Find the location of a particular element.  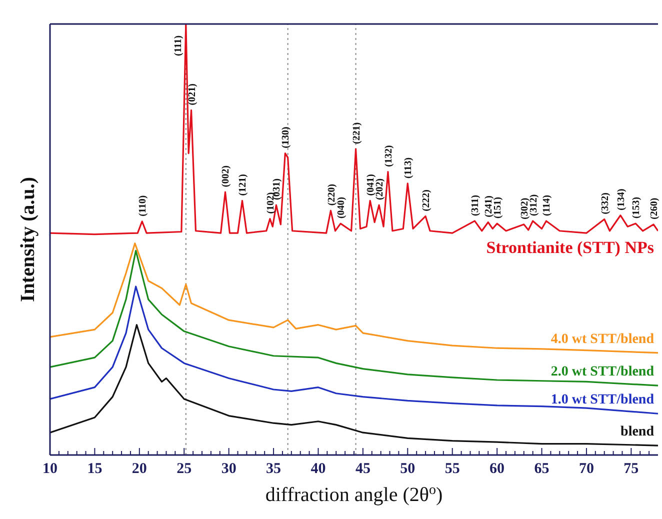

annotation: (121) is located at coordinates (243, 185).